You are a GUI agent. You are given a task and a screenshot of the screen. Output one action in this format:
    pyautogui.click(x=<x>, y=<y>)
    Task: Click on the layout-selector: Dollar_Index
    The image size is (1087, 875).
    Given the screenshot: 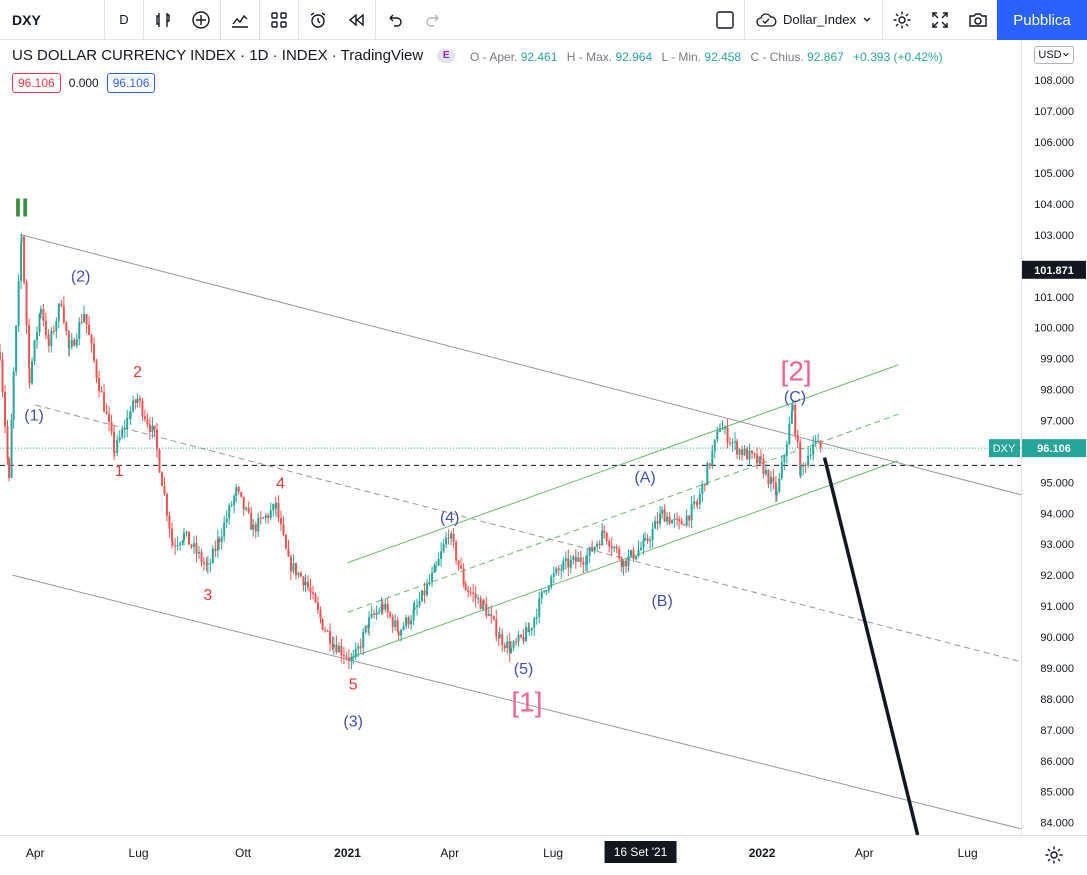 What is the action you would take?
    pyautogui.click(x=813, y=20)
    